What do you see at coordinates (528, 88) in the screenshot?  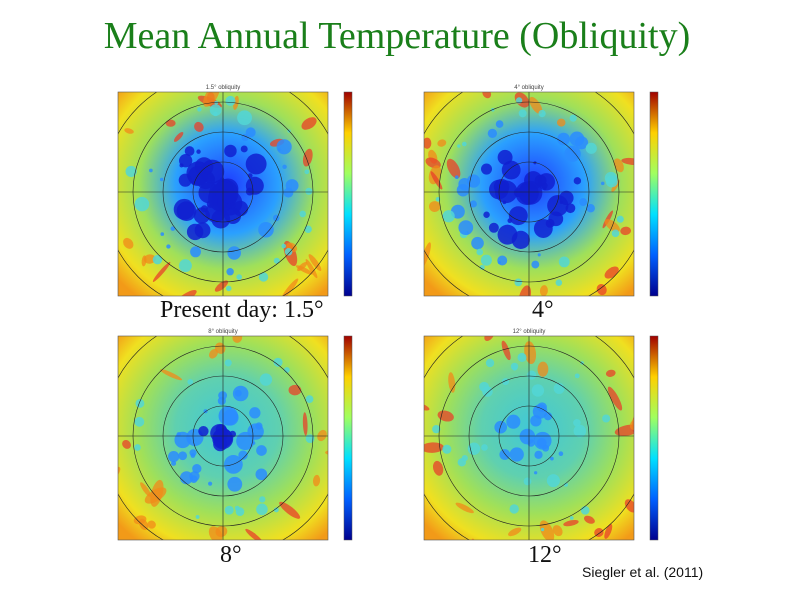 I see `plot-title: 4° obliquity` at bounding box center [528, 88].